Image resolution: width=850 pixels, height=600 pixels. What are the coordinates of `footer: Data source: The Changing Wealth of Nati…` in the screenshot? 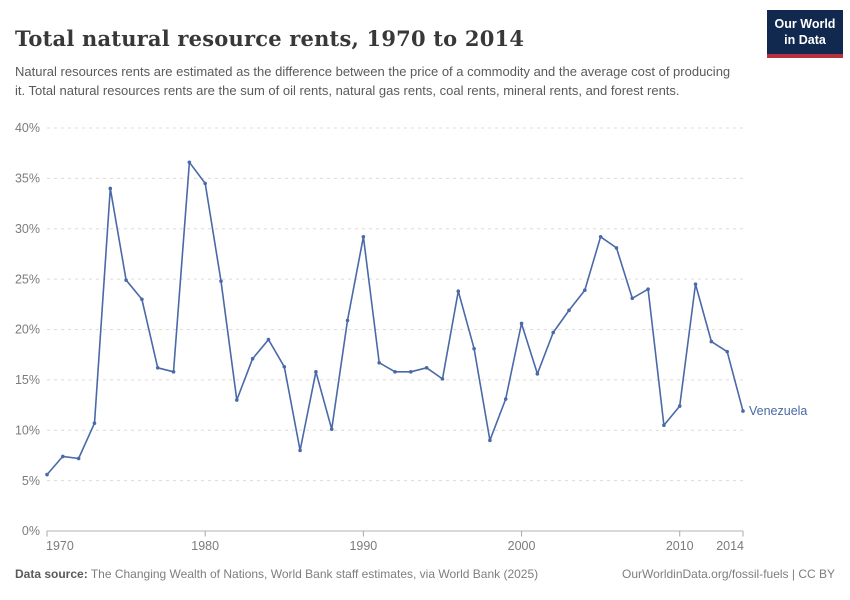 It's located at (425, 574).